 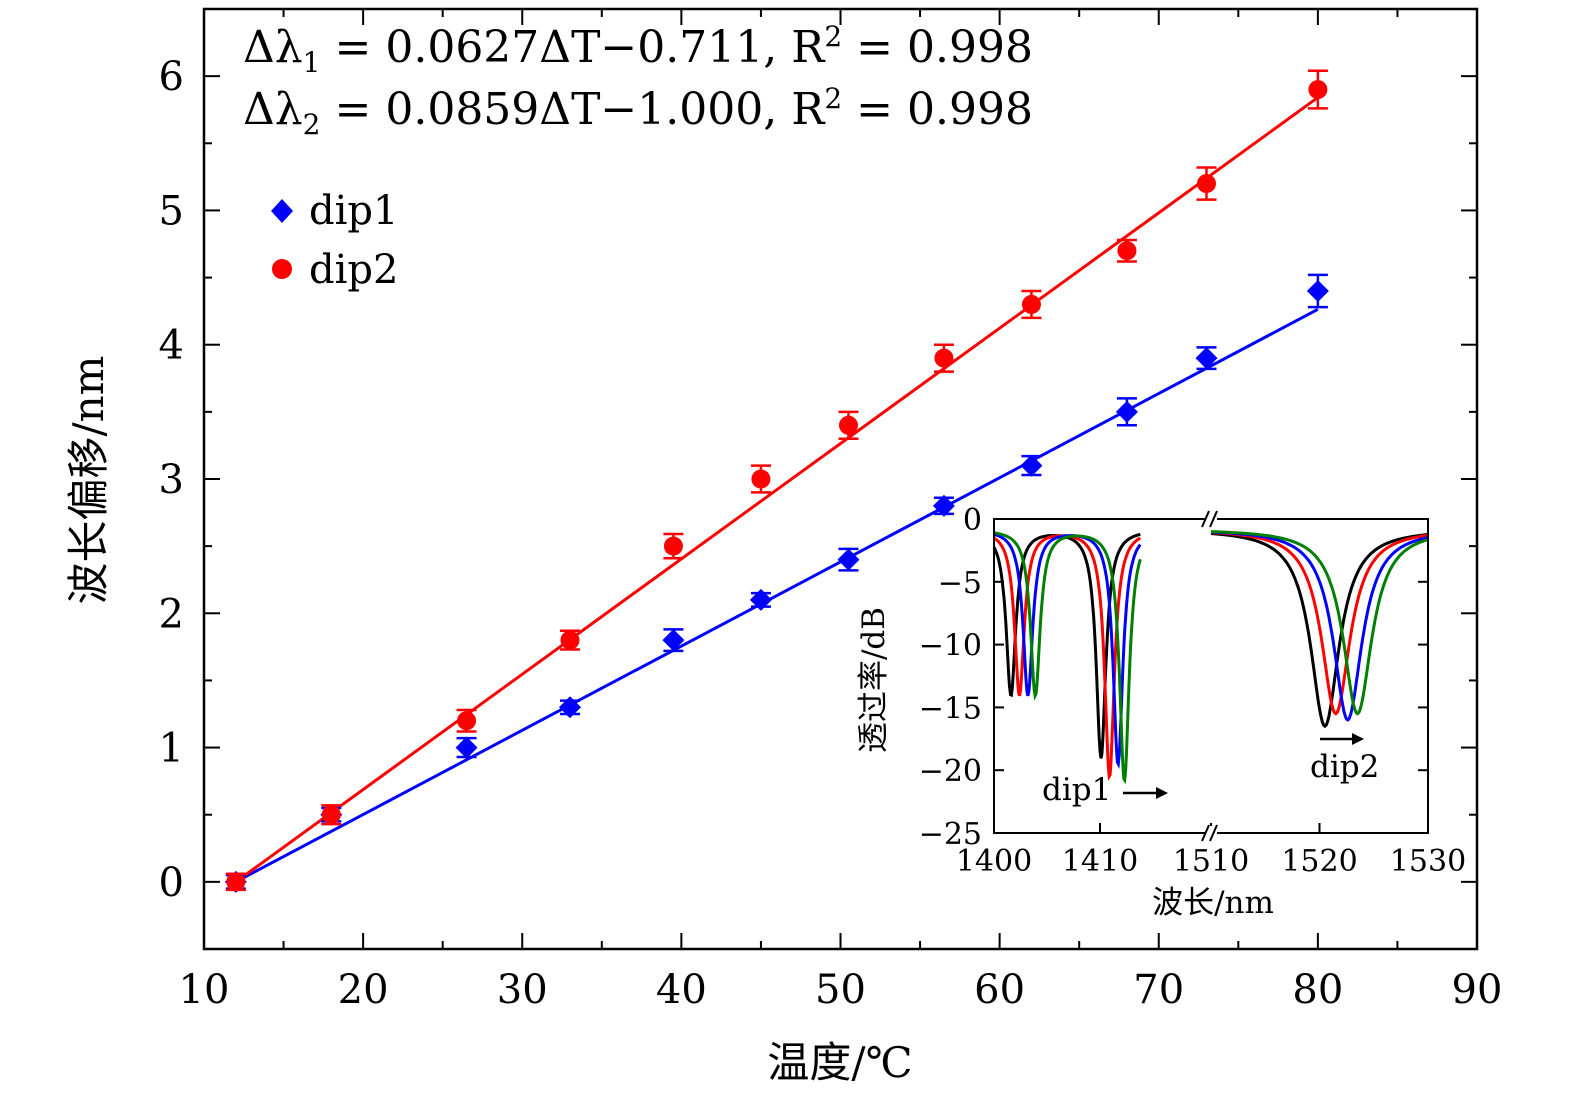 I want to click on inset-y-tick-label: −25, so click(x=950, y=834).